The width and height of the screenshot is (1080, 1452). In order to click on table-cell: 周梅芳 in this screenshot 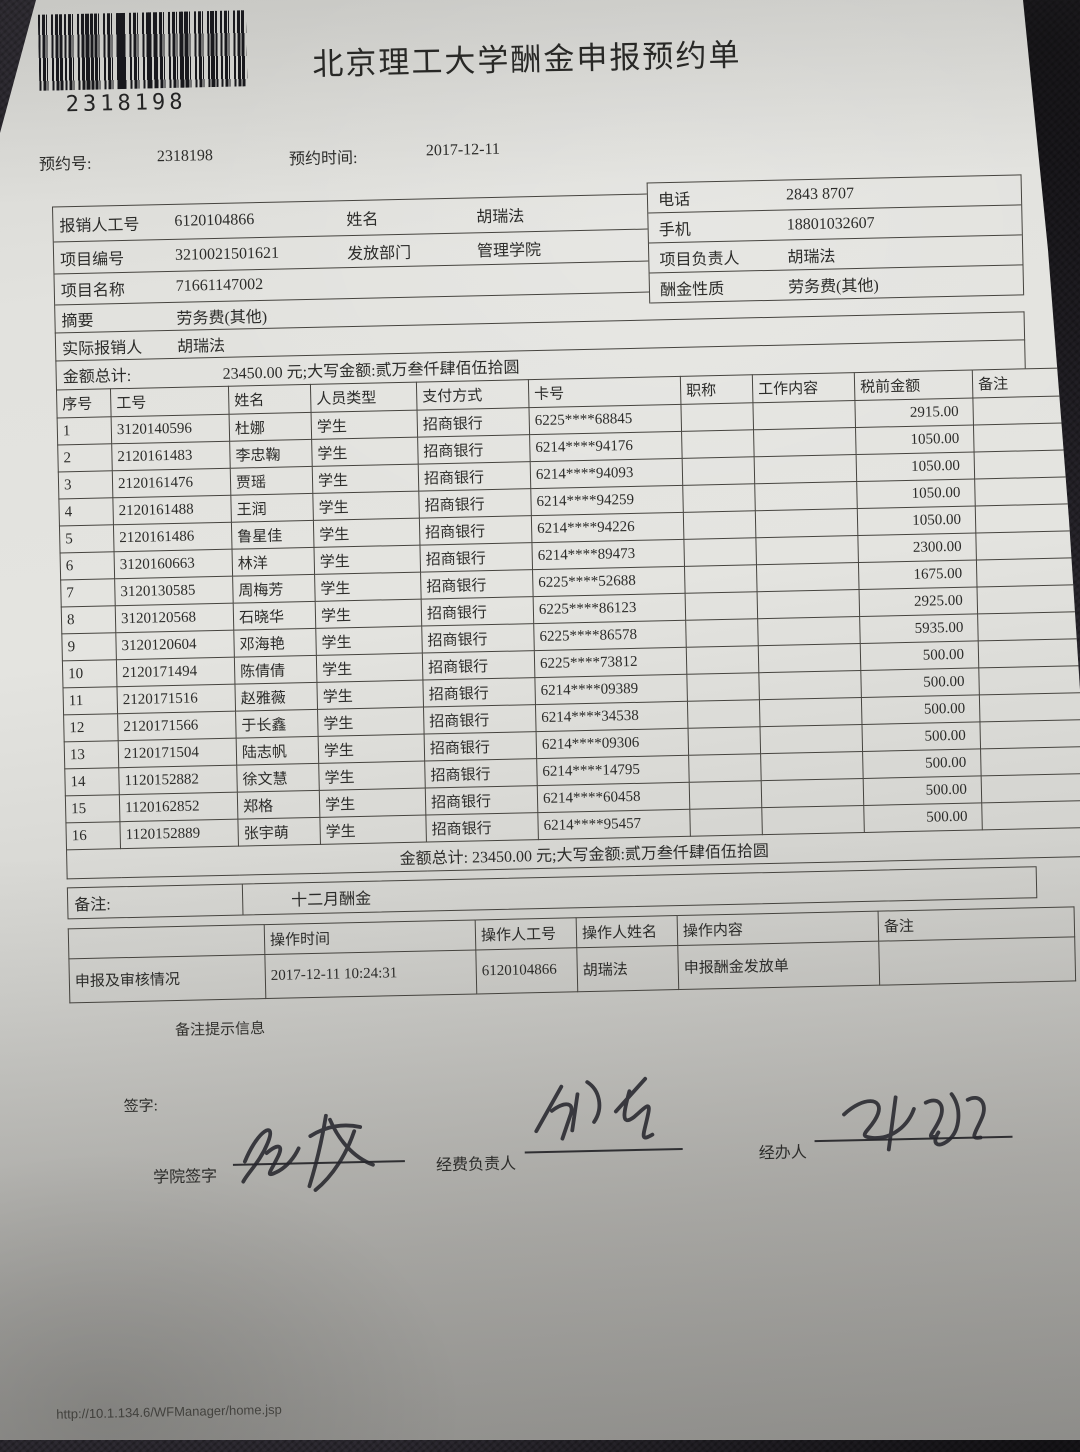, I will do `click(274, 589)`.